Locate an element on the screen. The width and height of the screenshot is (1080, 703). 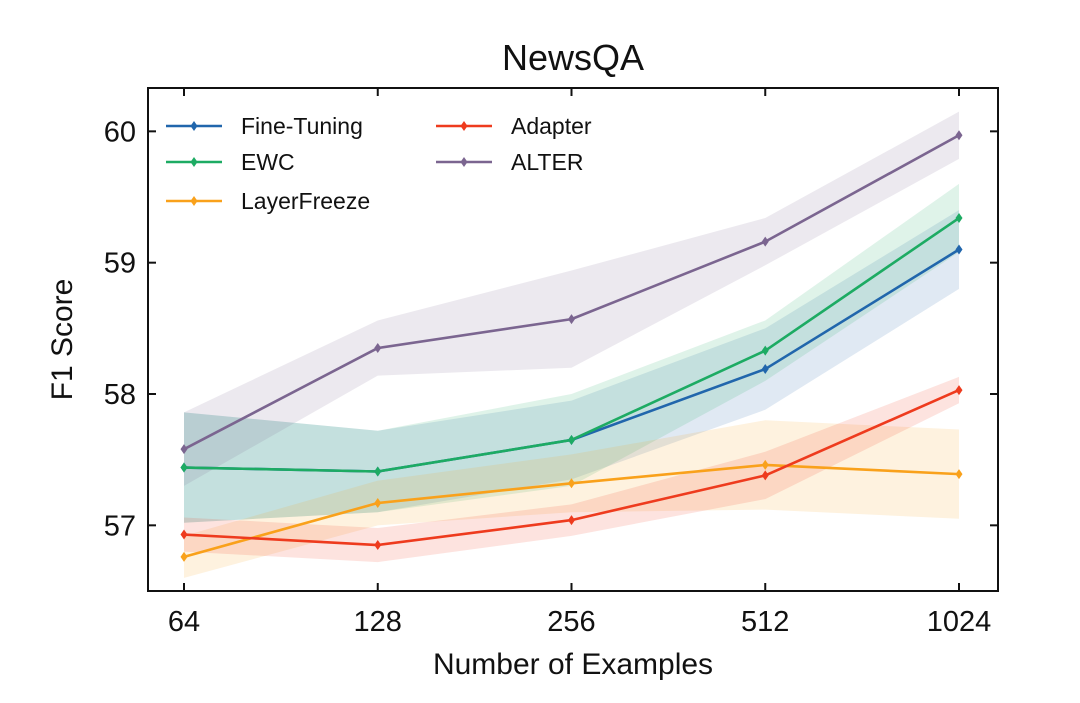
legend-marker-fine-tuning is located at coordinates (194, 126).